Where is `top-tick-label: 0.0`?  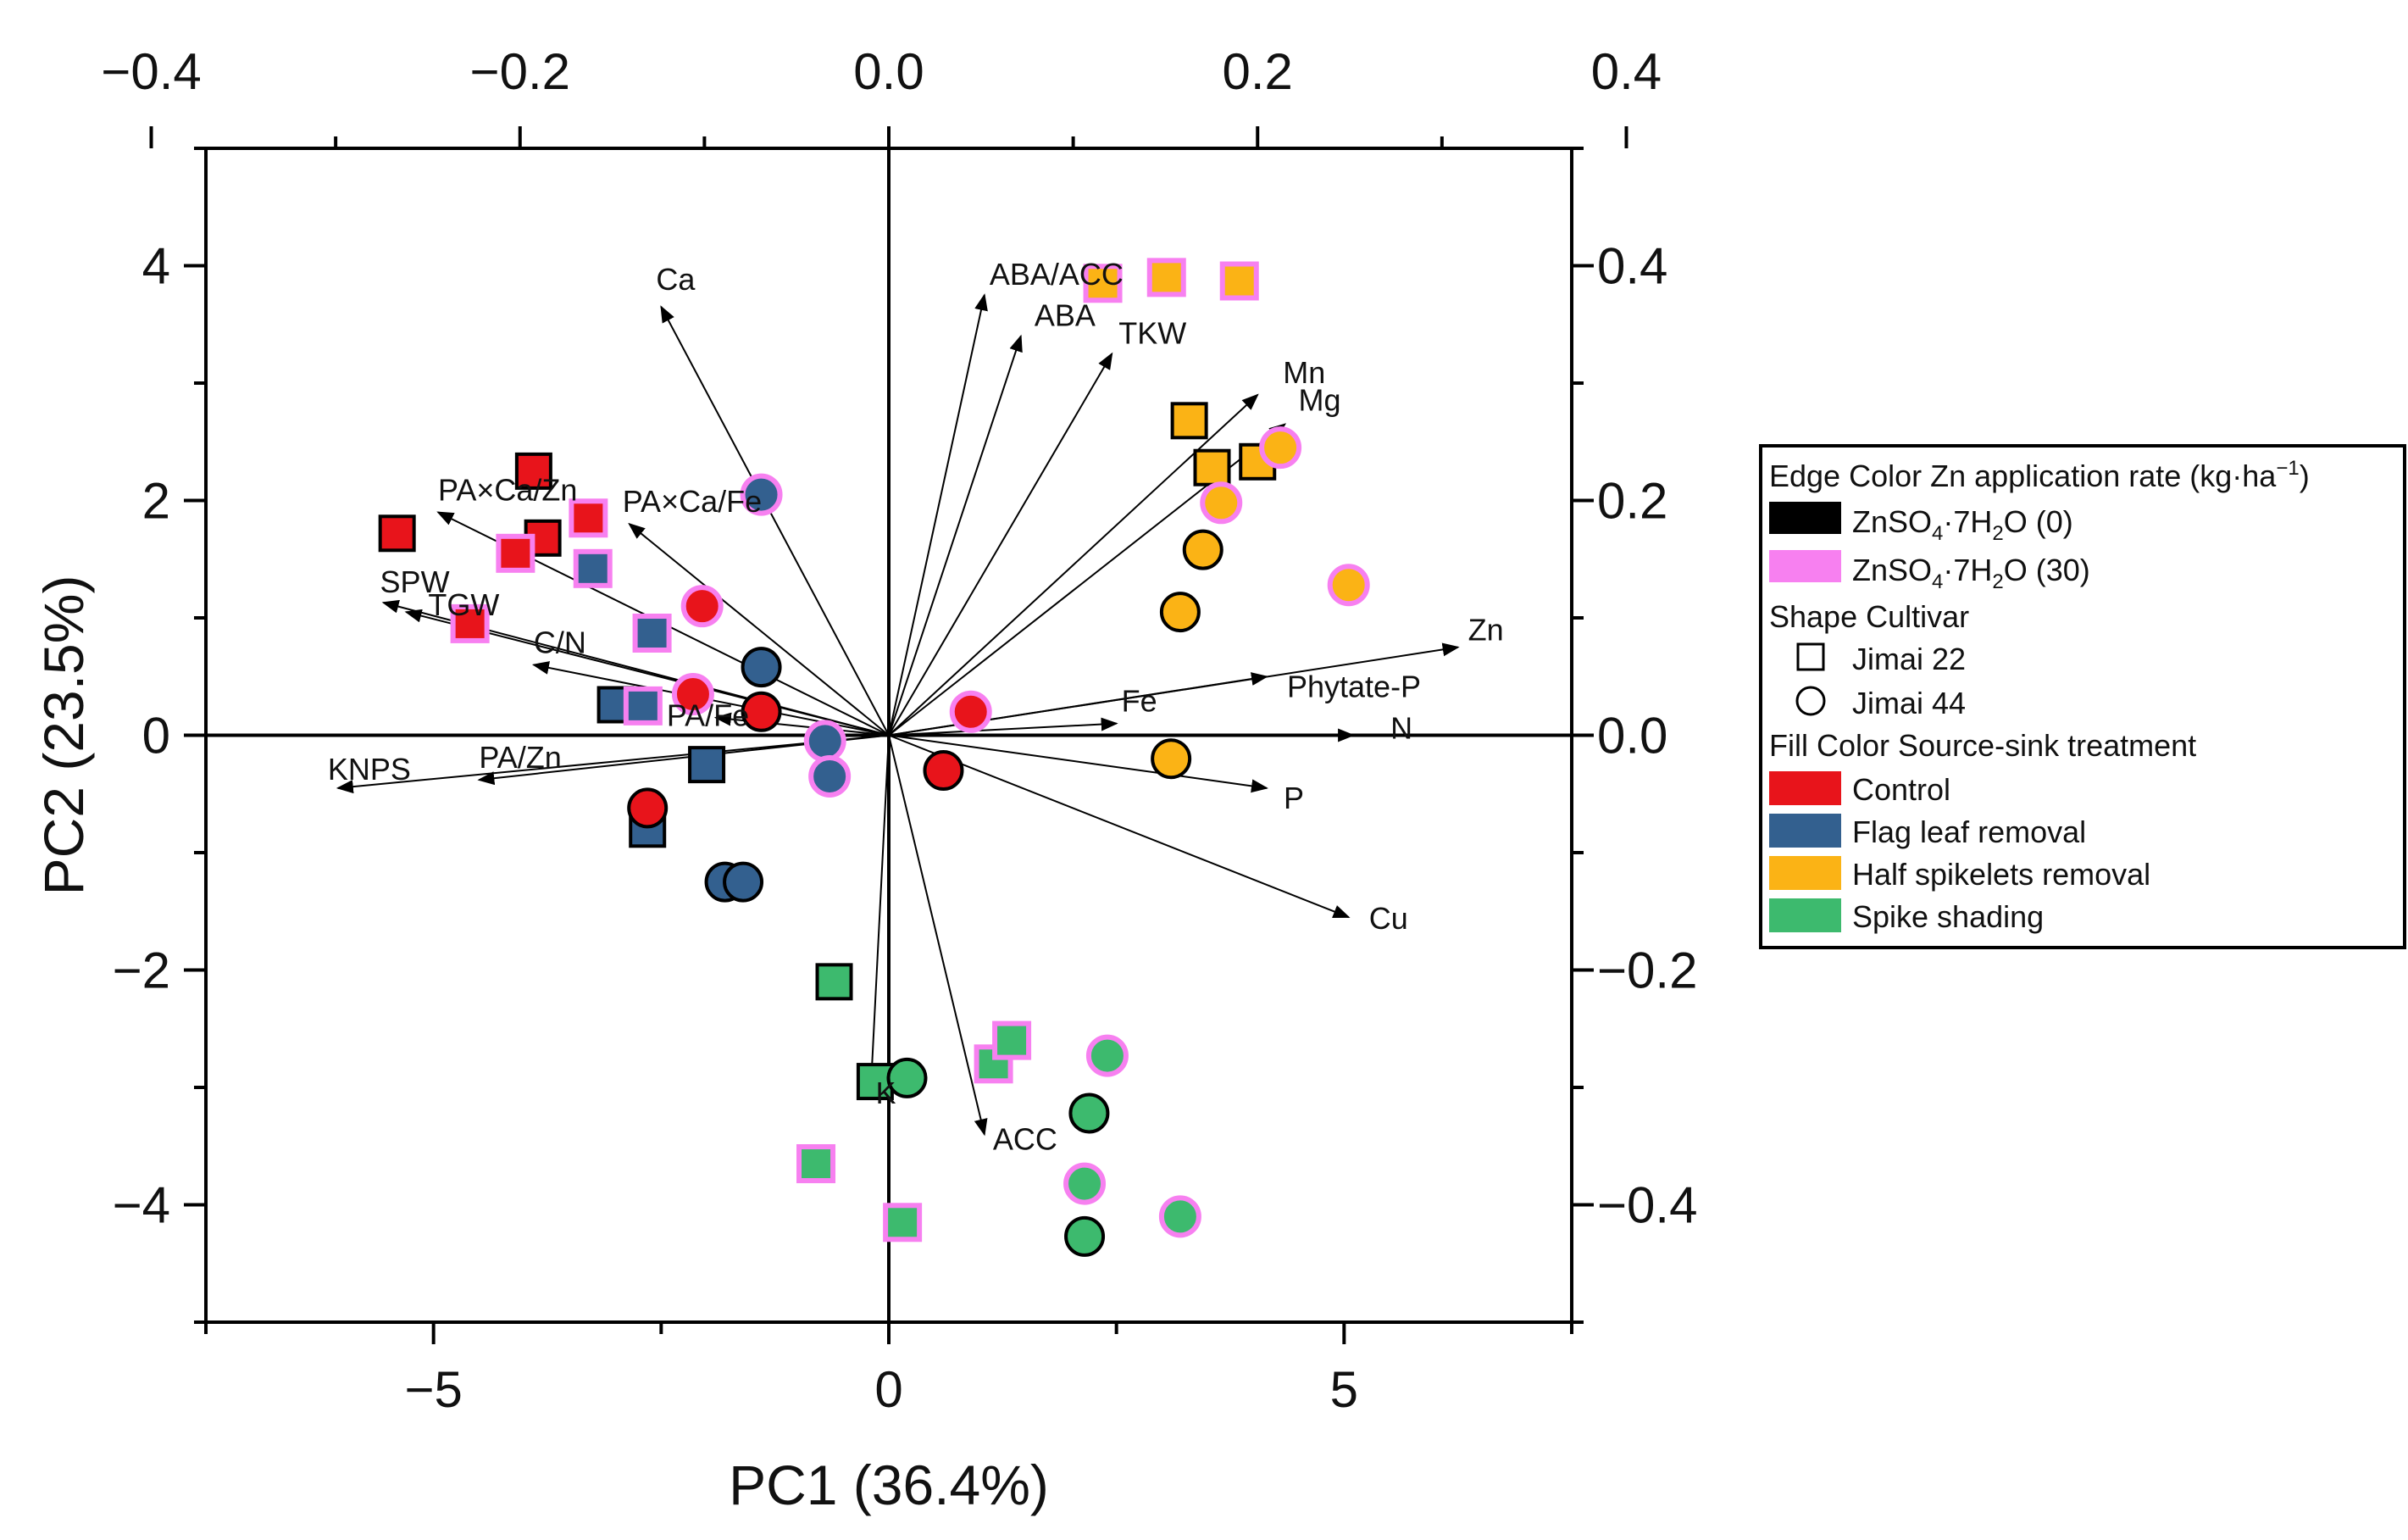
top-tick-label: 0.0 is located at coordinates (888, 72).